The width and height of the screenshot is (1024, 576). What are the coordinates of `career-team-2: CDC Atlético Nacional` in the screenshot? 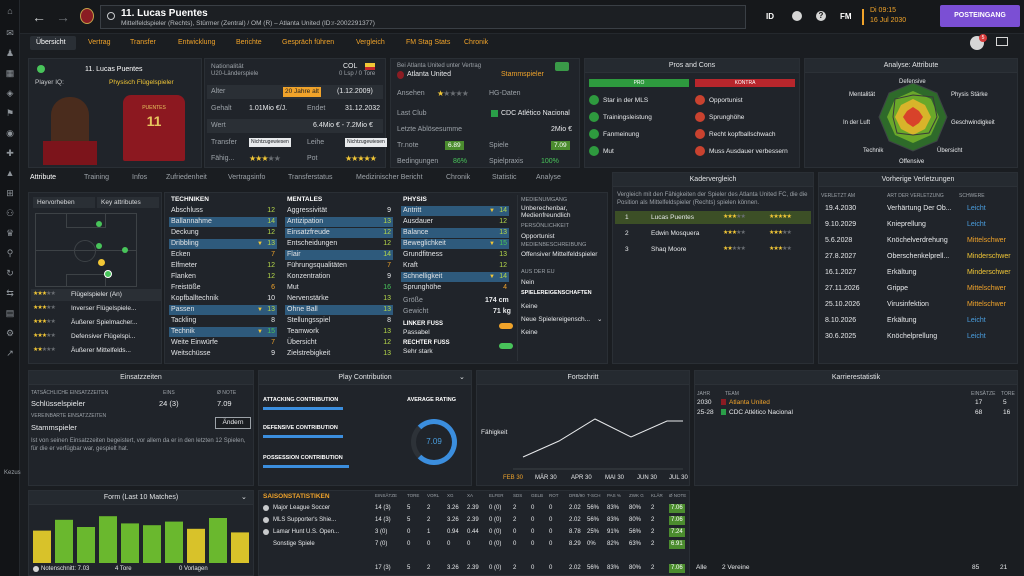 It's located at (761, 412).